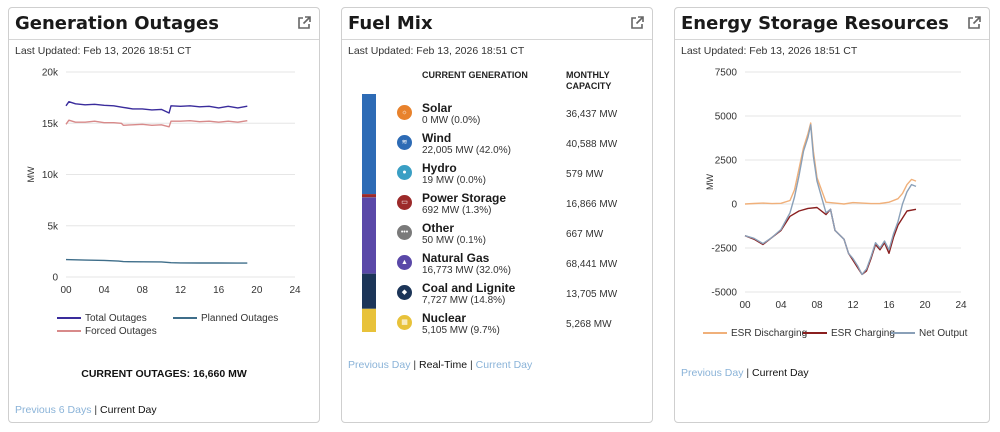  I want to click on y-axis-label: MW, so click(31, 174).